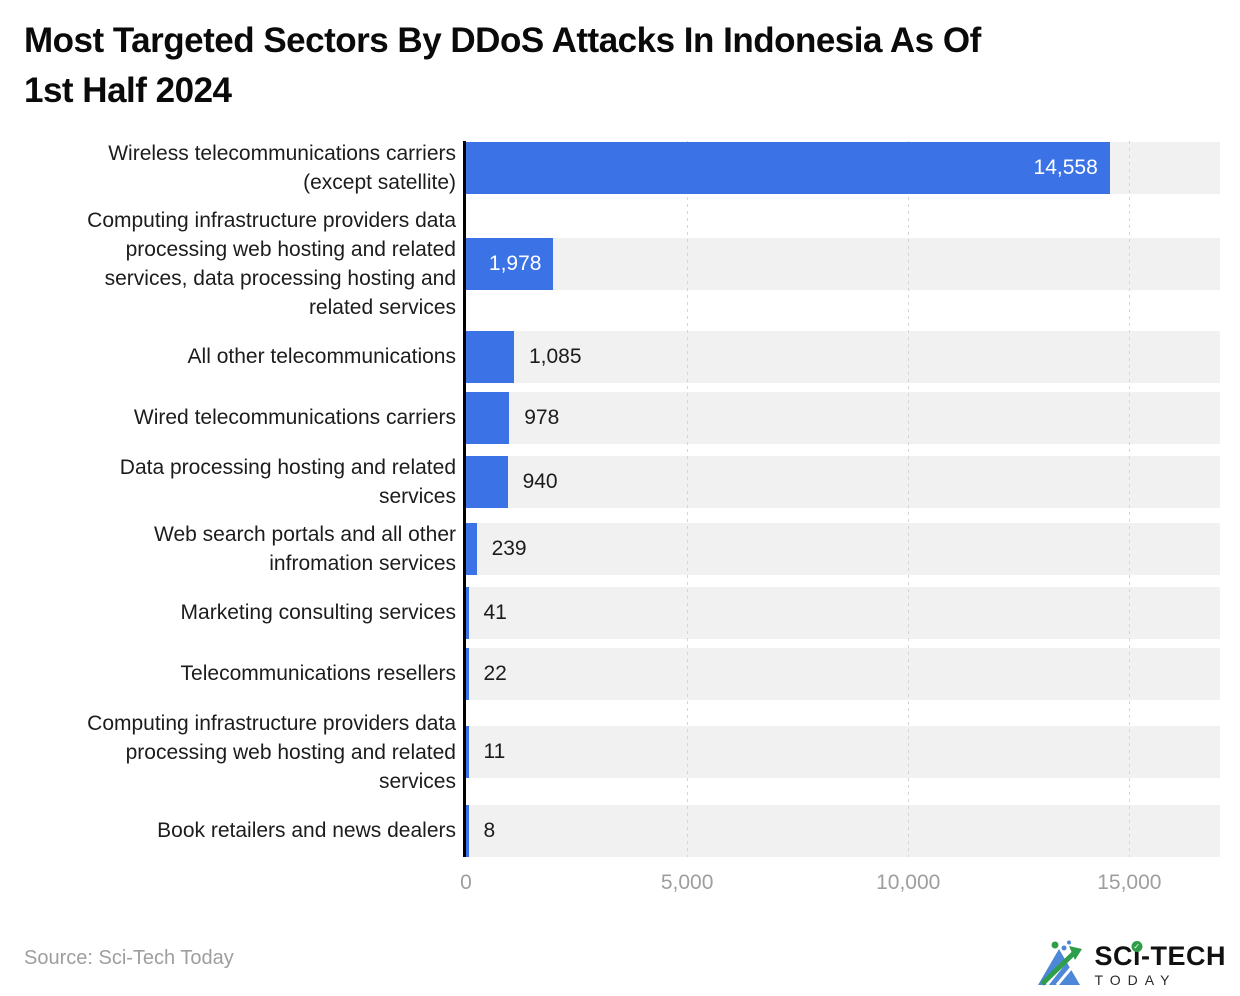 This screenshot has width=1240, height=996. I want to click on x-tick-label: 0, so click(466, 882).